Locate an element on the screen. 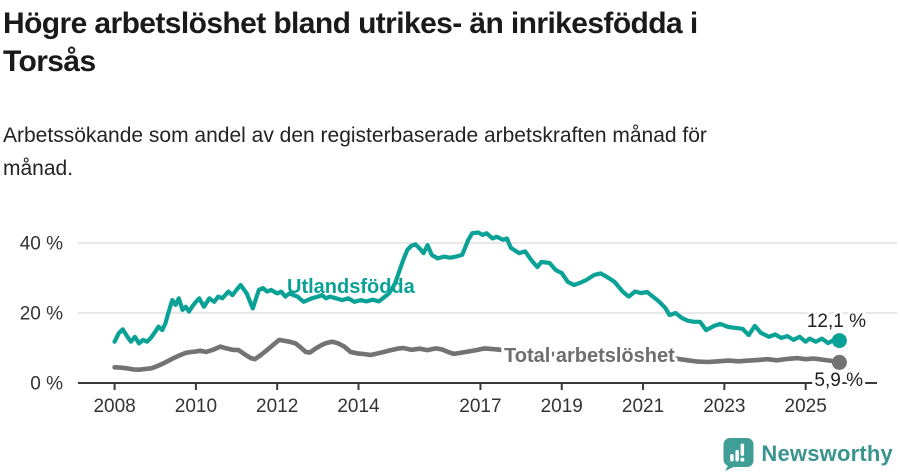 The image size is (900, 474). series-line-total-arbetsloshet is located at coordinates (477, 355).